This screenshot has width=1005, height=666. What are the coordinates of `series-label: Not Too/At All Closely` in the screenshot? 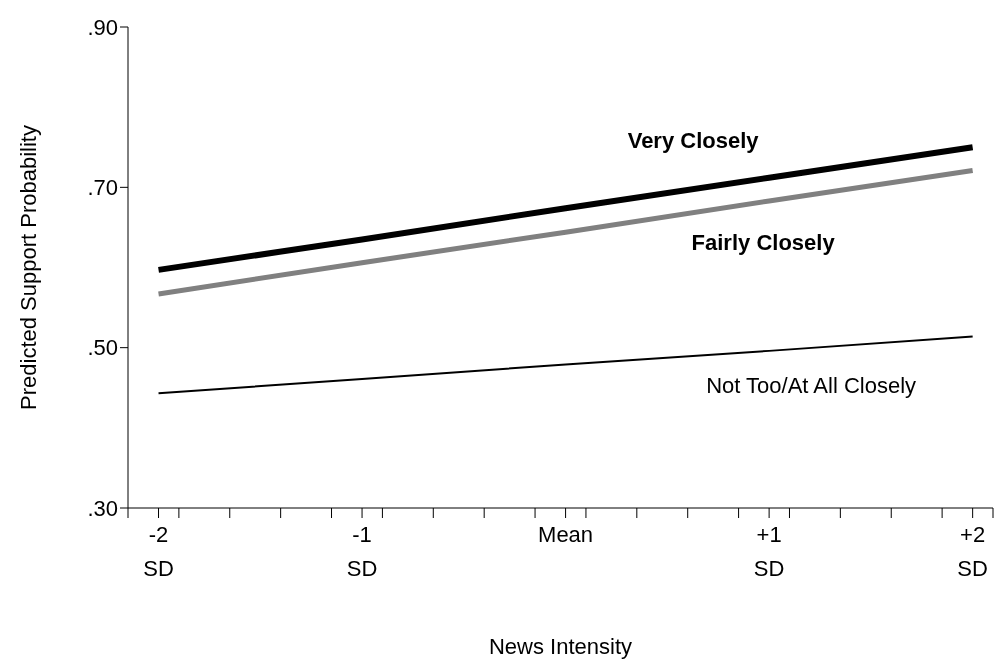 It's located at (811, 385).